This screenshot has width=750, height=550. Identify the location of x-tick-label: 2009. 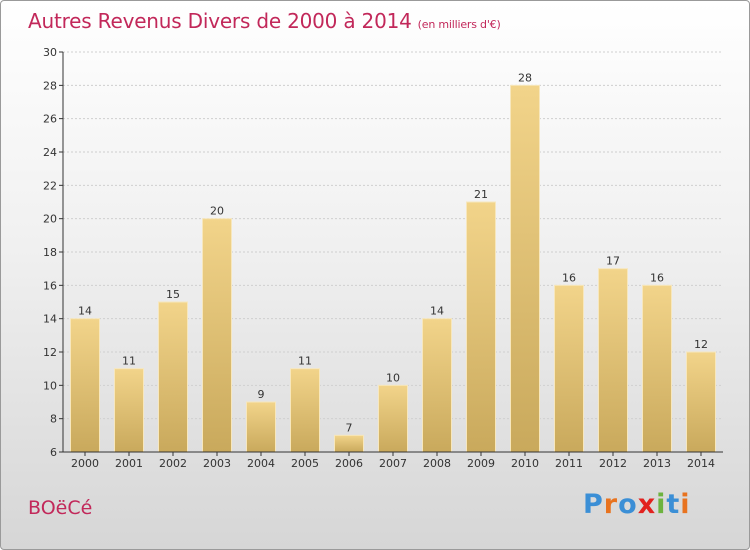
(481, 463).